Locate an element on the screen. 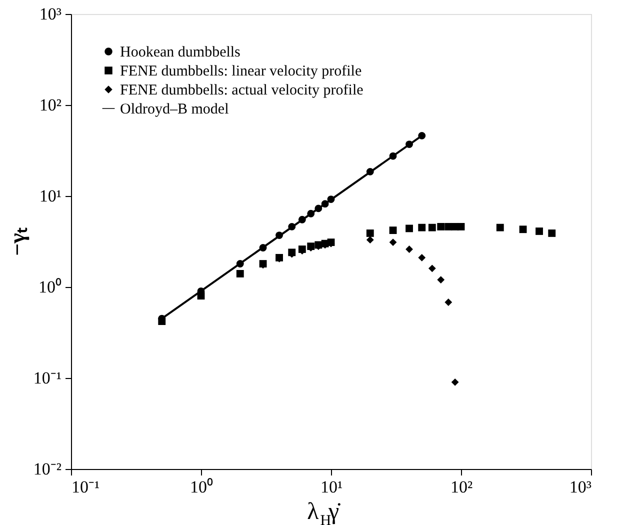 The image size is (640, 525). x-tick-label: 10¹ is located at coordinates (331, 487).